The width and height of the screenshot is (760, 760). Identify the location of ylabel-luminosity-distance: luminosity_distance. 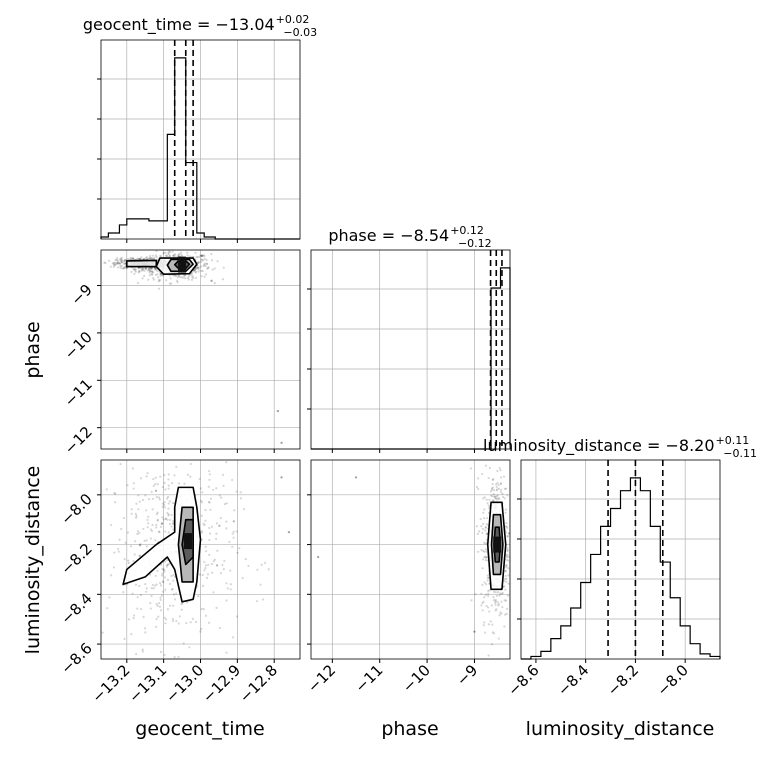
(33, 560).